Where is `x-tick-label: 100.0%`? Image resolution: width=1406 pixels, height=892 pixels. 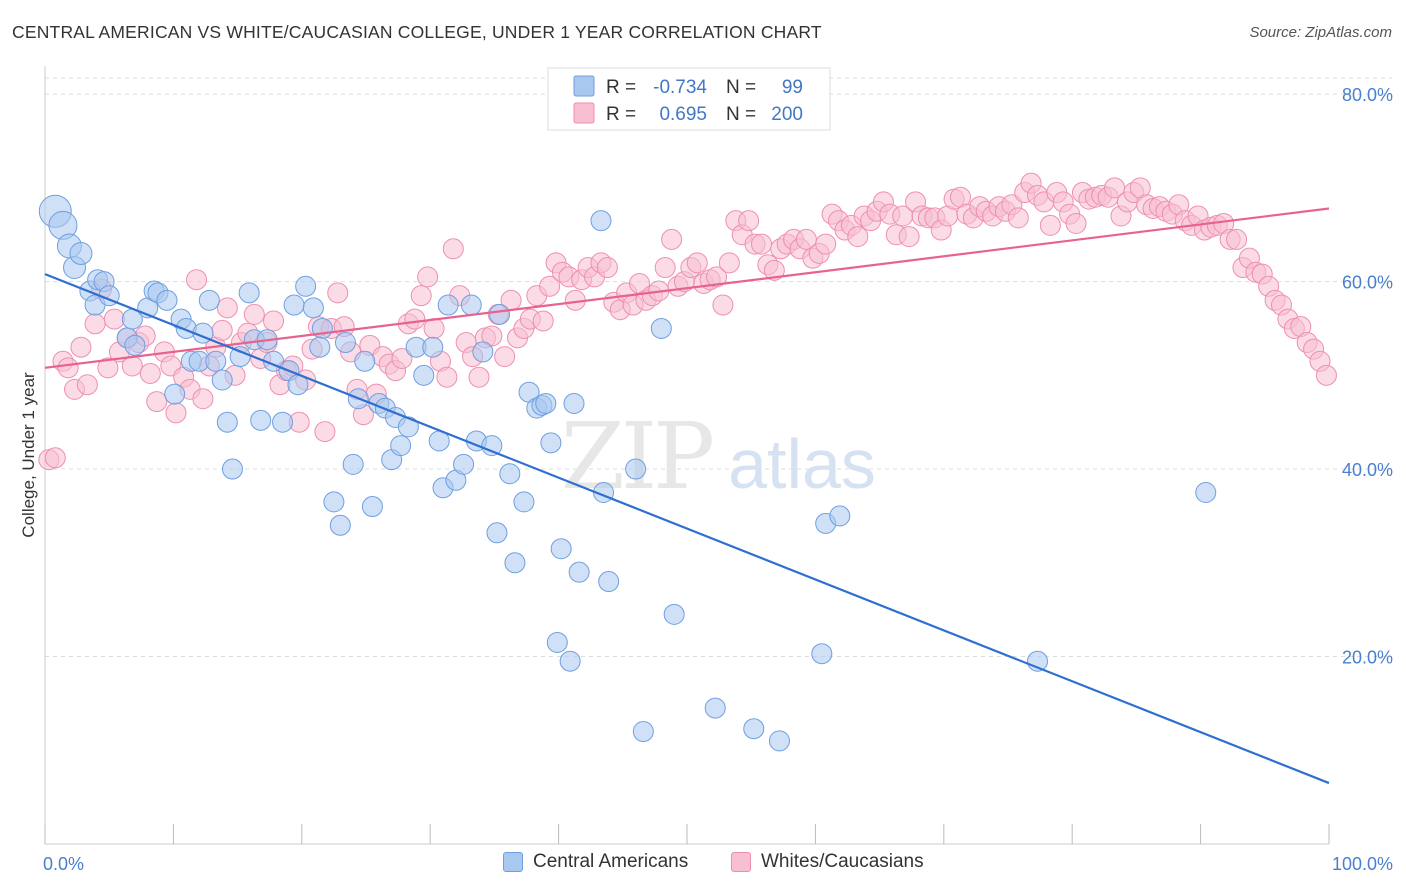
x-tick-label: 100.0% is located at coordinates (1362, 864).